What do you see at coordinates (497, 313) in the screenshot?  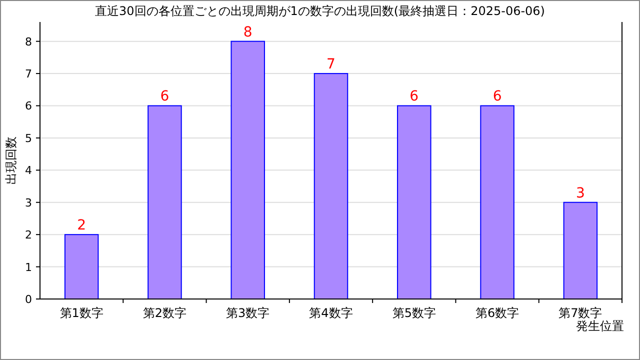 I see `x-tick-label: 第6数字` at bounding box center [497, 313].